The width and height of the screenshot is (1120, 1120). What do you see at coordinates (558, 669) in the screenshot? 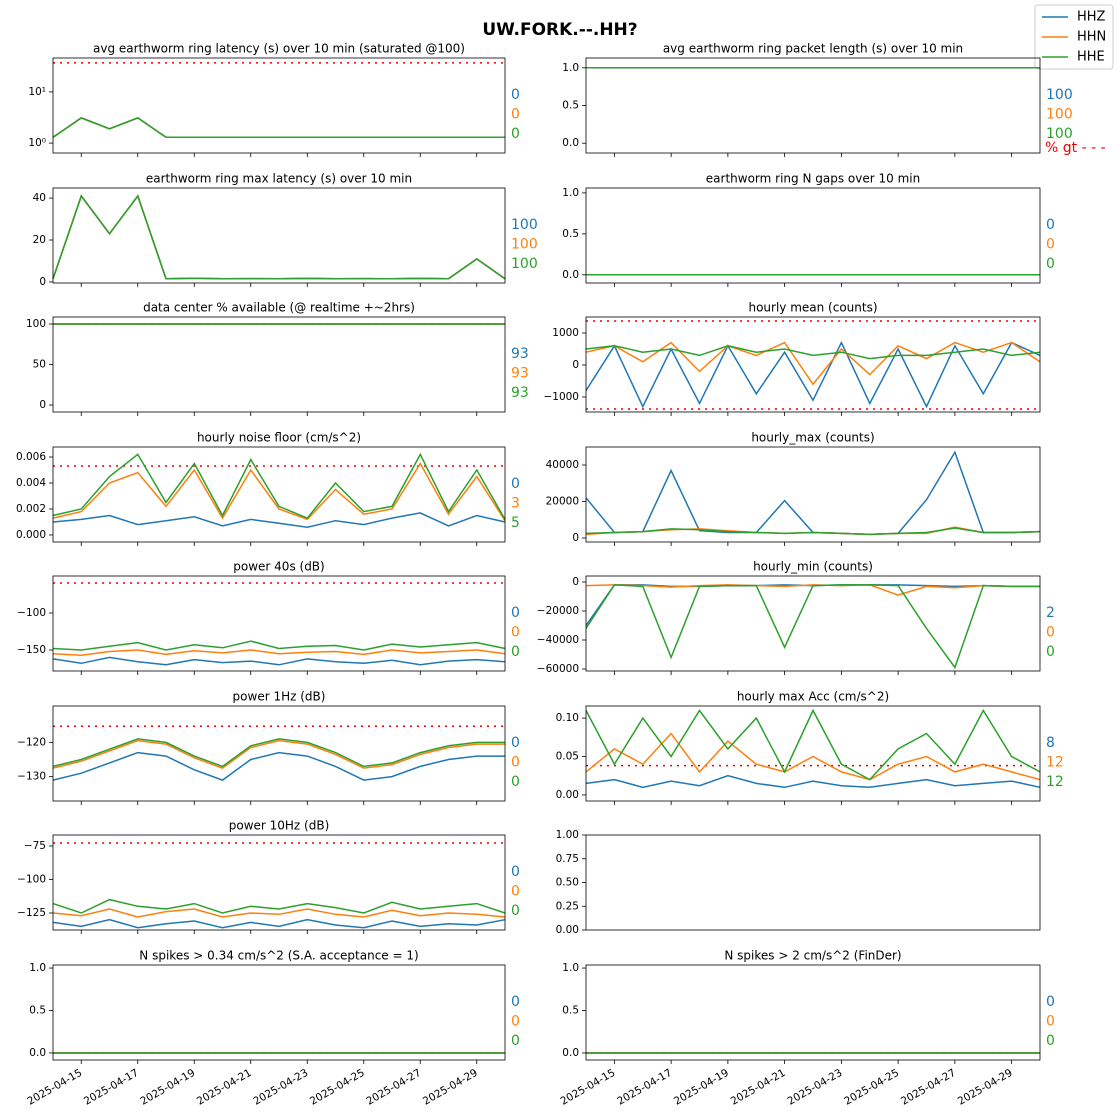
I see `y-tick-label: −60000` at bounding box center [558, 669].